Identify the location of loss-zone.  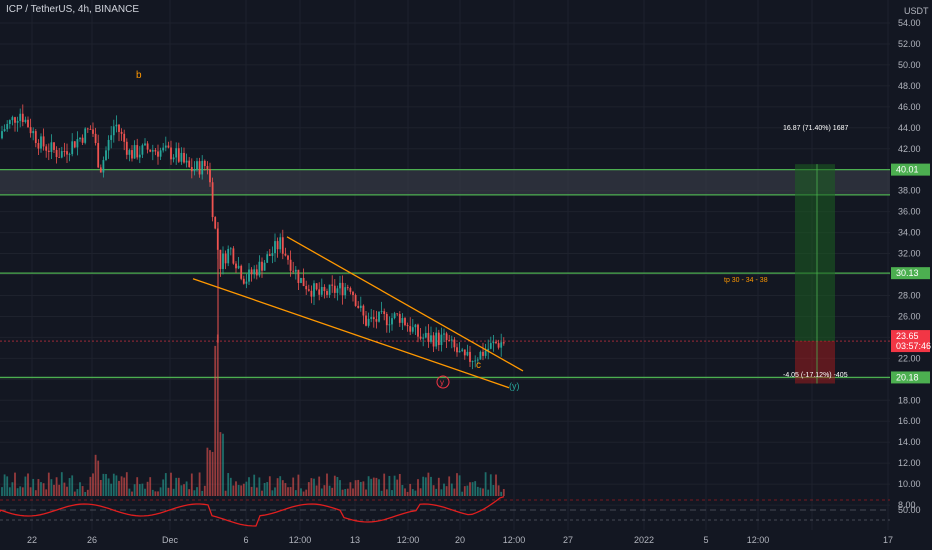
(815, 362).